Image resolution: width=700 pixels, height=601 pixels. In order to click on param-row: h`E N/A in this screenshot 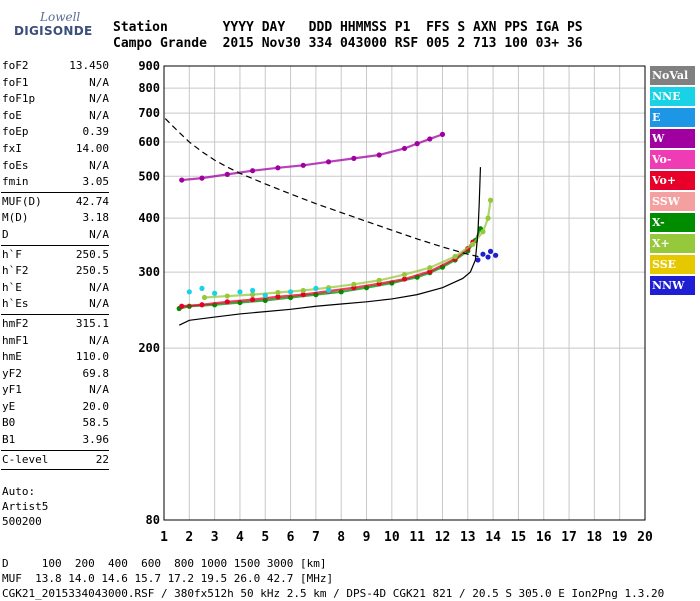, I will do `click(55, 288)`.